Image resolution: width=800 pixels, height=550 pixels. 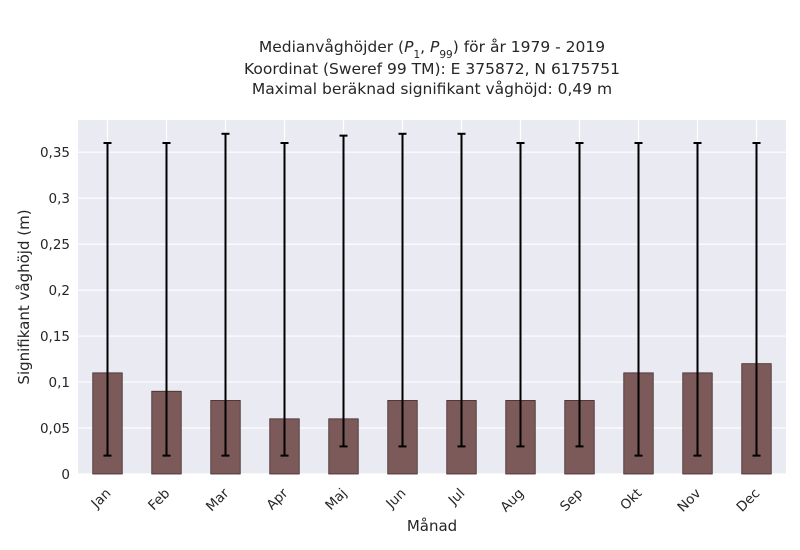 What do you see at coordinates (55, 314) in the screenshot?
I see `y-tick-labels: 0 0,05 0,1 0,15 0,2 0,25 0,3 0,35` at bounding box center [55, 314].